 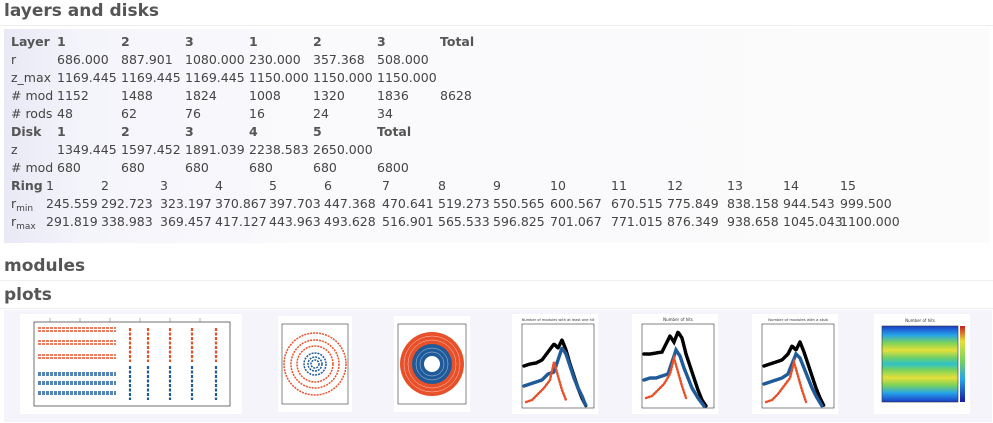 I want to click on table-cell: 670.515, so click(x=637, y=203).